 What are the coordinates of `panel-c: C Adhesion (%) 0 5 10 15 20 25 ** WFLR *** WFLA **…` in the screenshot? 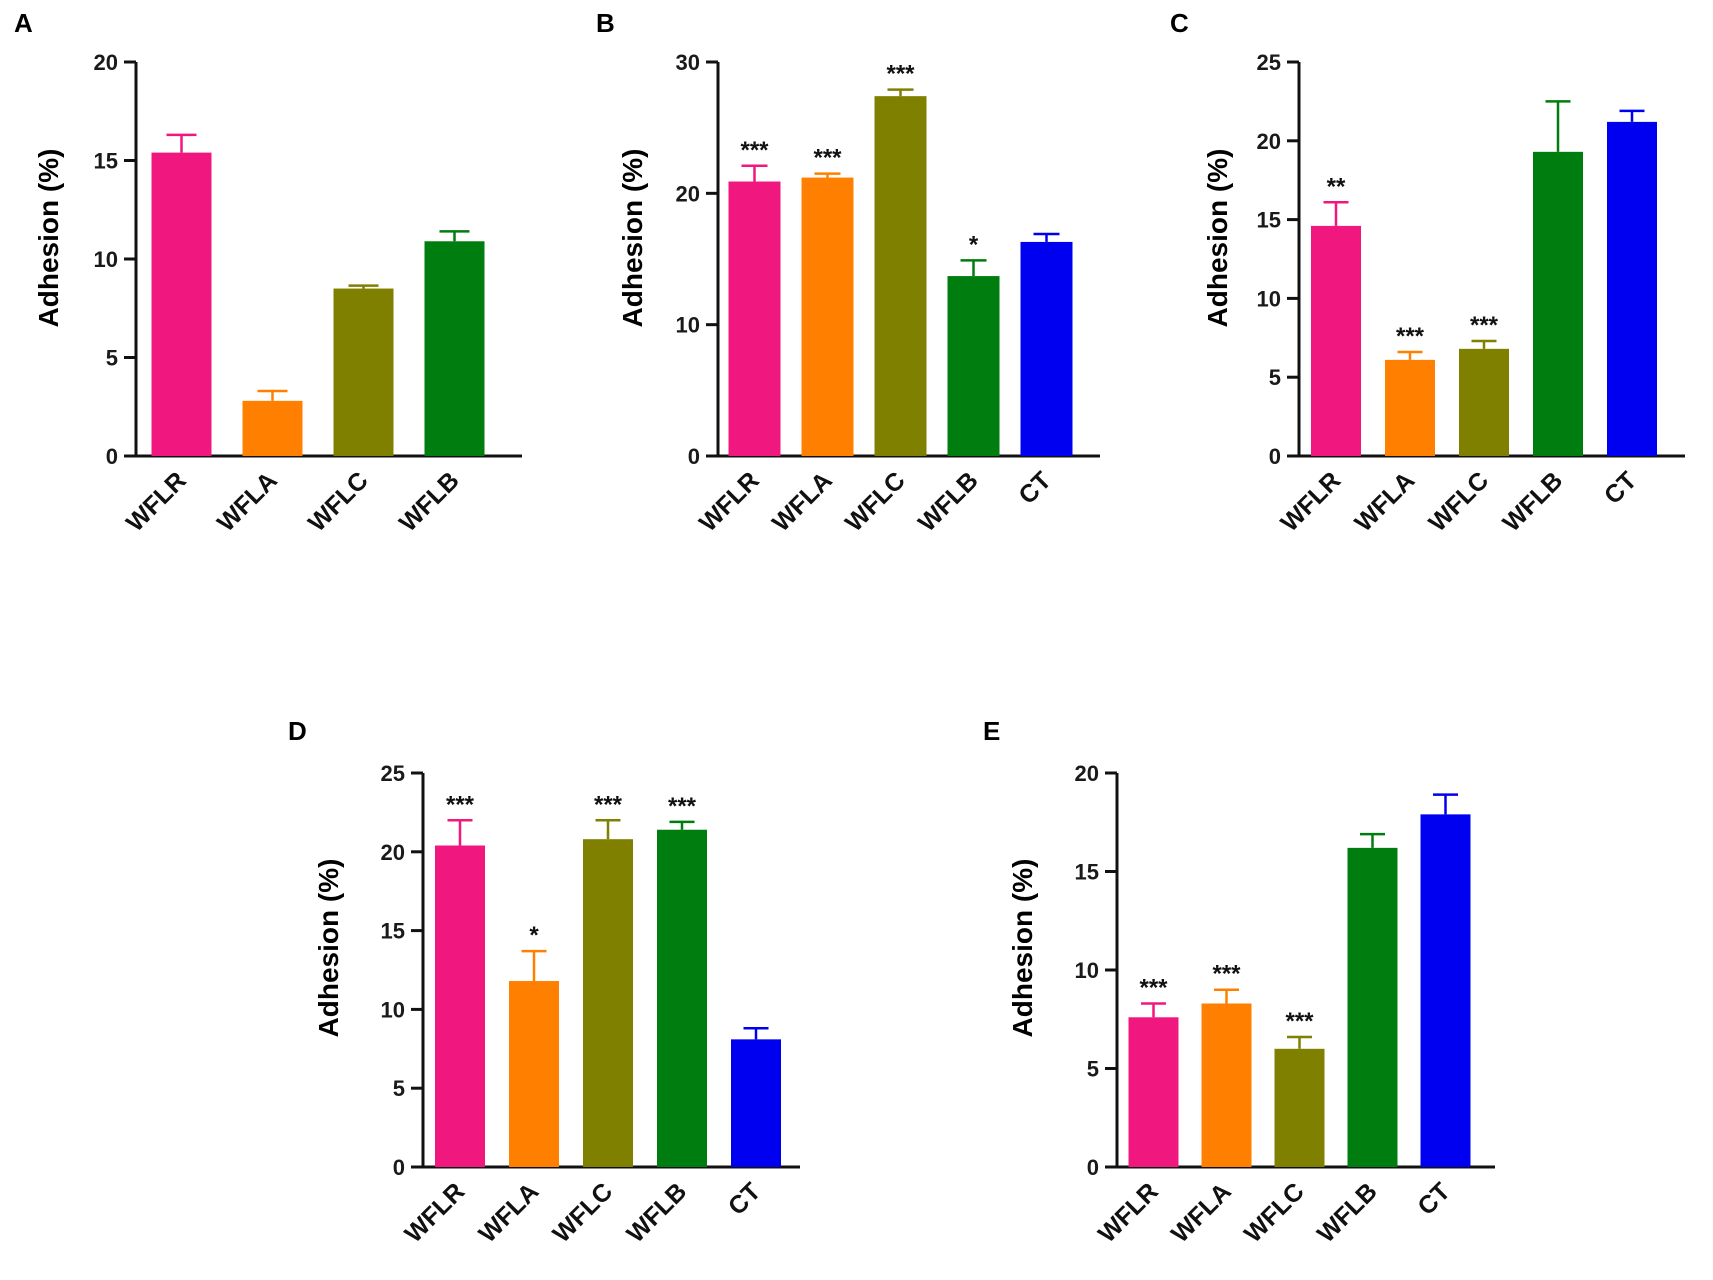 It's located at (1427, 272).